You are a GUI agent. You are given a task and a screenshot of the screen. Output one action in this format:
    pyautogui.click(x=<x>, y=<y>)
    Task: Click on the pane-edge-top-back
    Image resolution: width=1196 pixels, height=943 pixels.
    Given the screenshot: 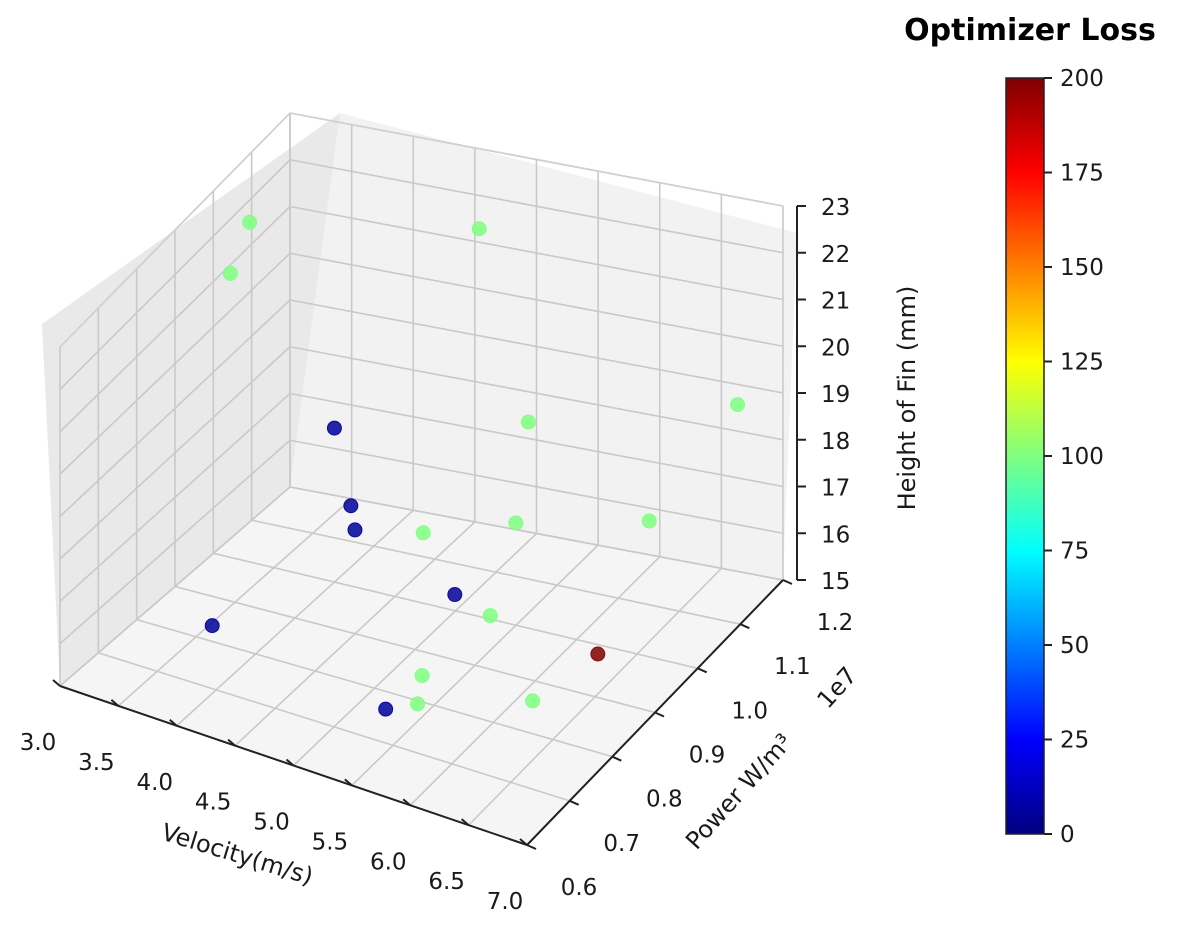 What is the action you would take?
    pyautogui.click(x=536, y=159)
    